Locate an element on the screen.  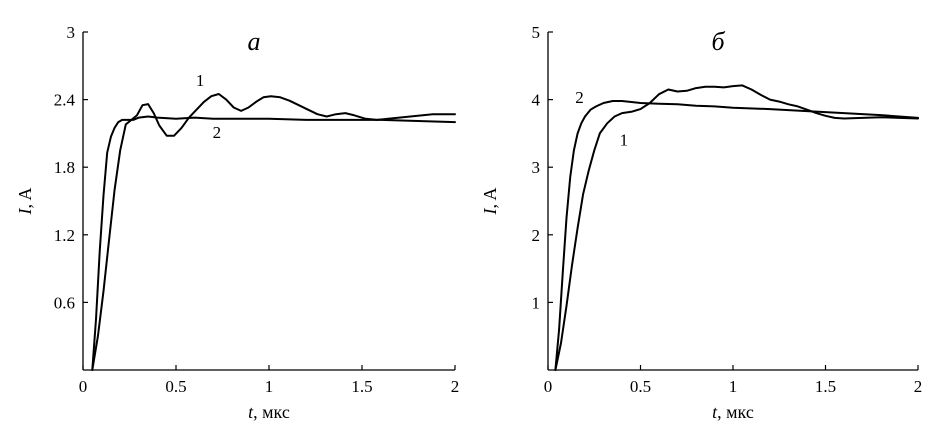
y-tick-label: 2.4 is located at coordinates (65, 100).